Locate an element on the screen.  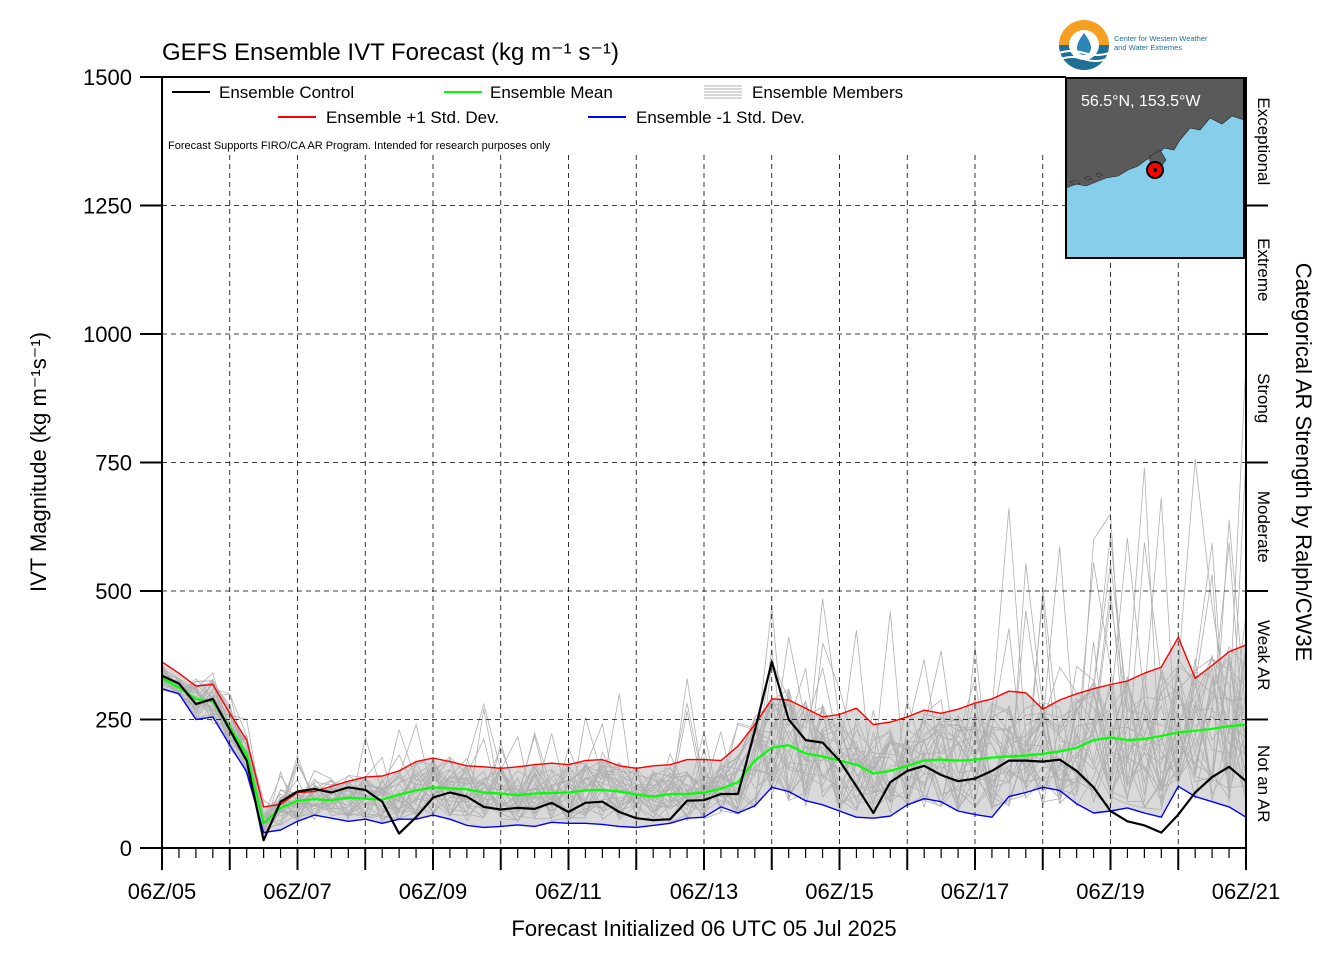
legend-label-minus-sd: Ensemble -1 Std. Dev. is located at coordinates (720, 117).